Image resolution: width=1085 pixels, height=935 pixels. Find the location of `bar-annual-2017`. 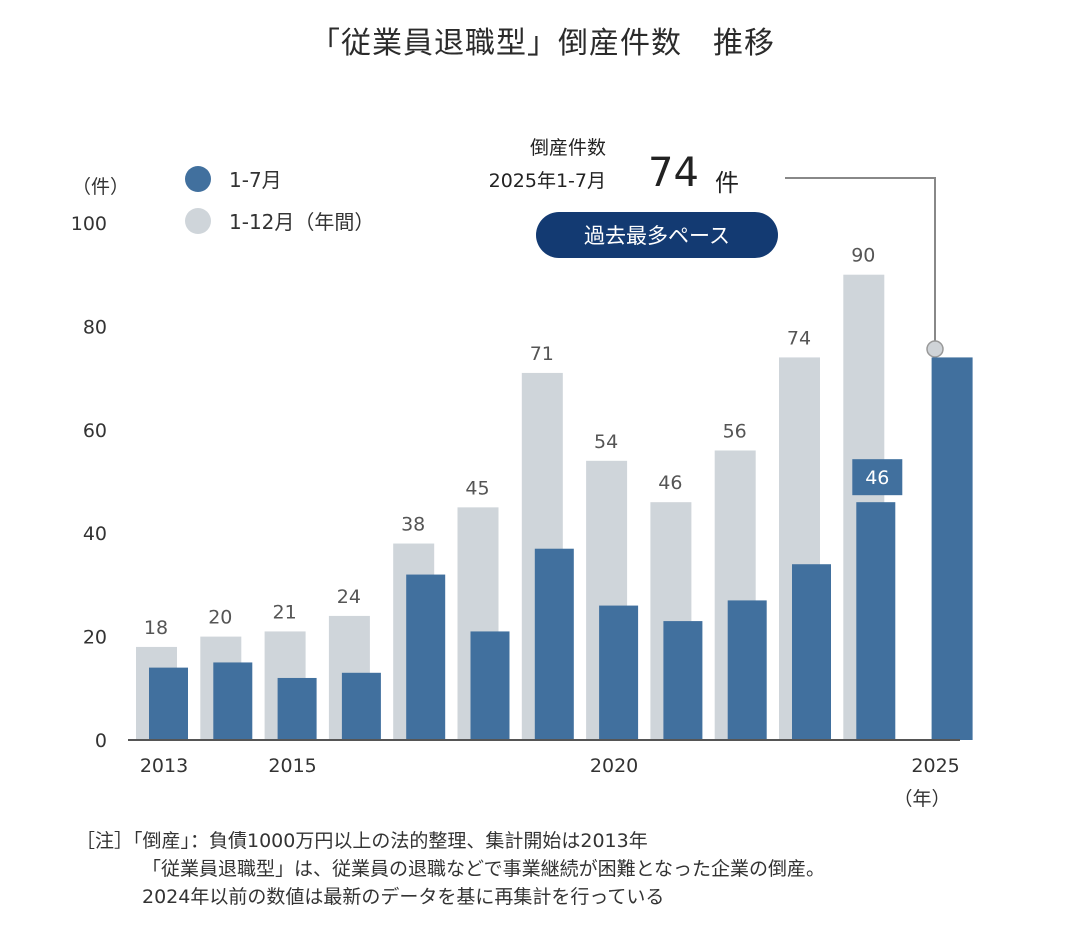

bar-annual-2017 is located at coordinates (414, 641).